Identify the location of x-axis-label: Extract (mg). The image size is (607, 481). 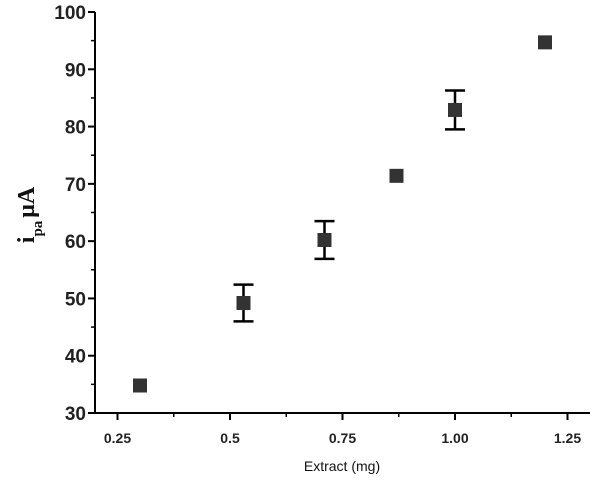
(342, 466).